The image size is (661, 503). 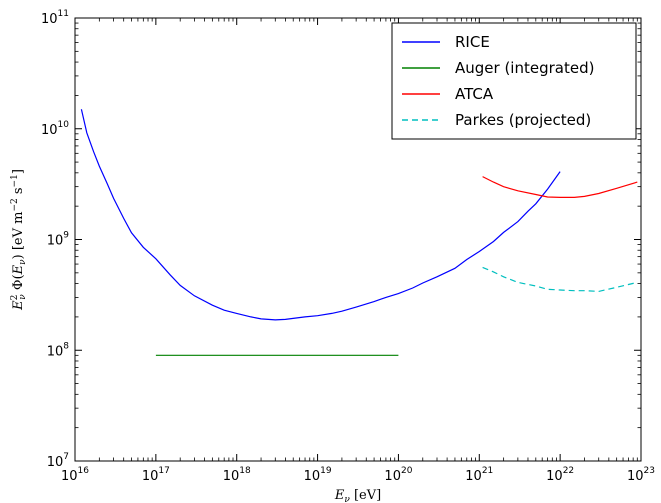 What do you see at coordinates (560, 475) in the screenshot?
I see `x-tick-label: 1022` at bounding box center [560, 475].